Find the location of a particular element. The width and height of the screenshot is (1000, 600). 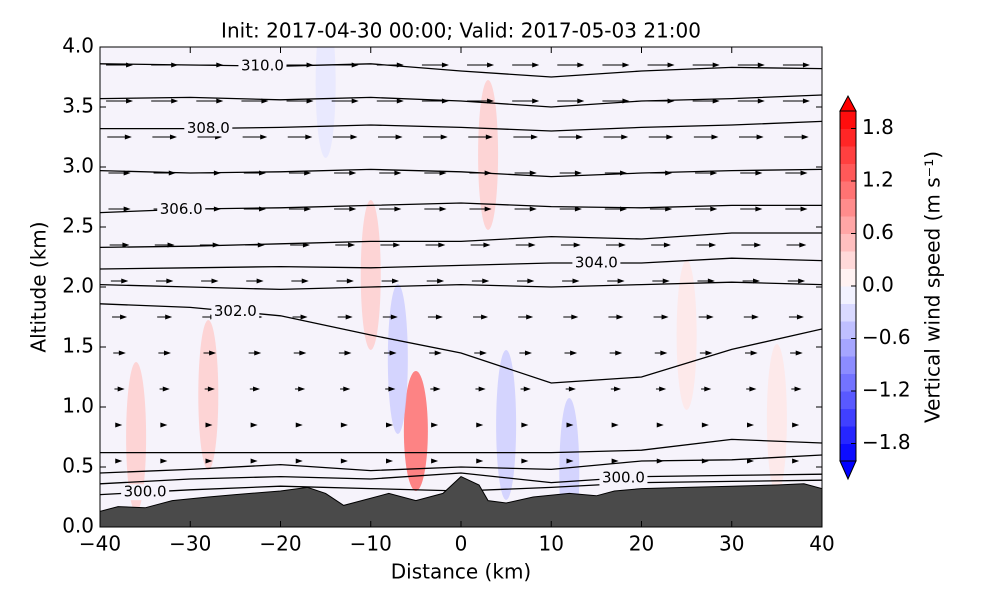

x-tick-label: −10 is located at coordinates (371, 544).